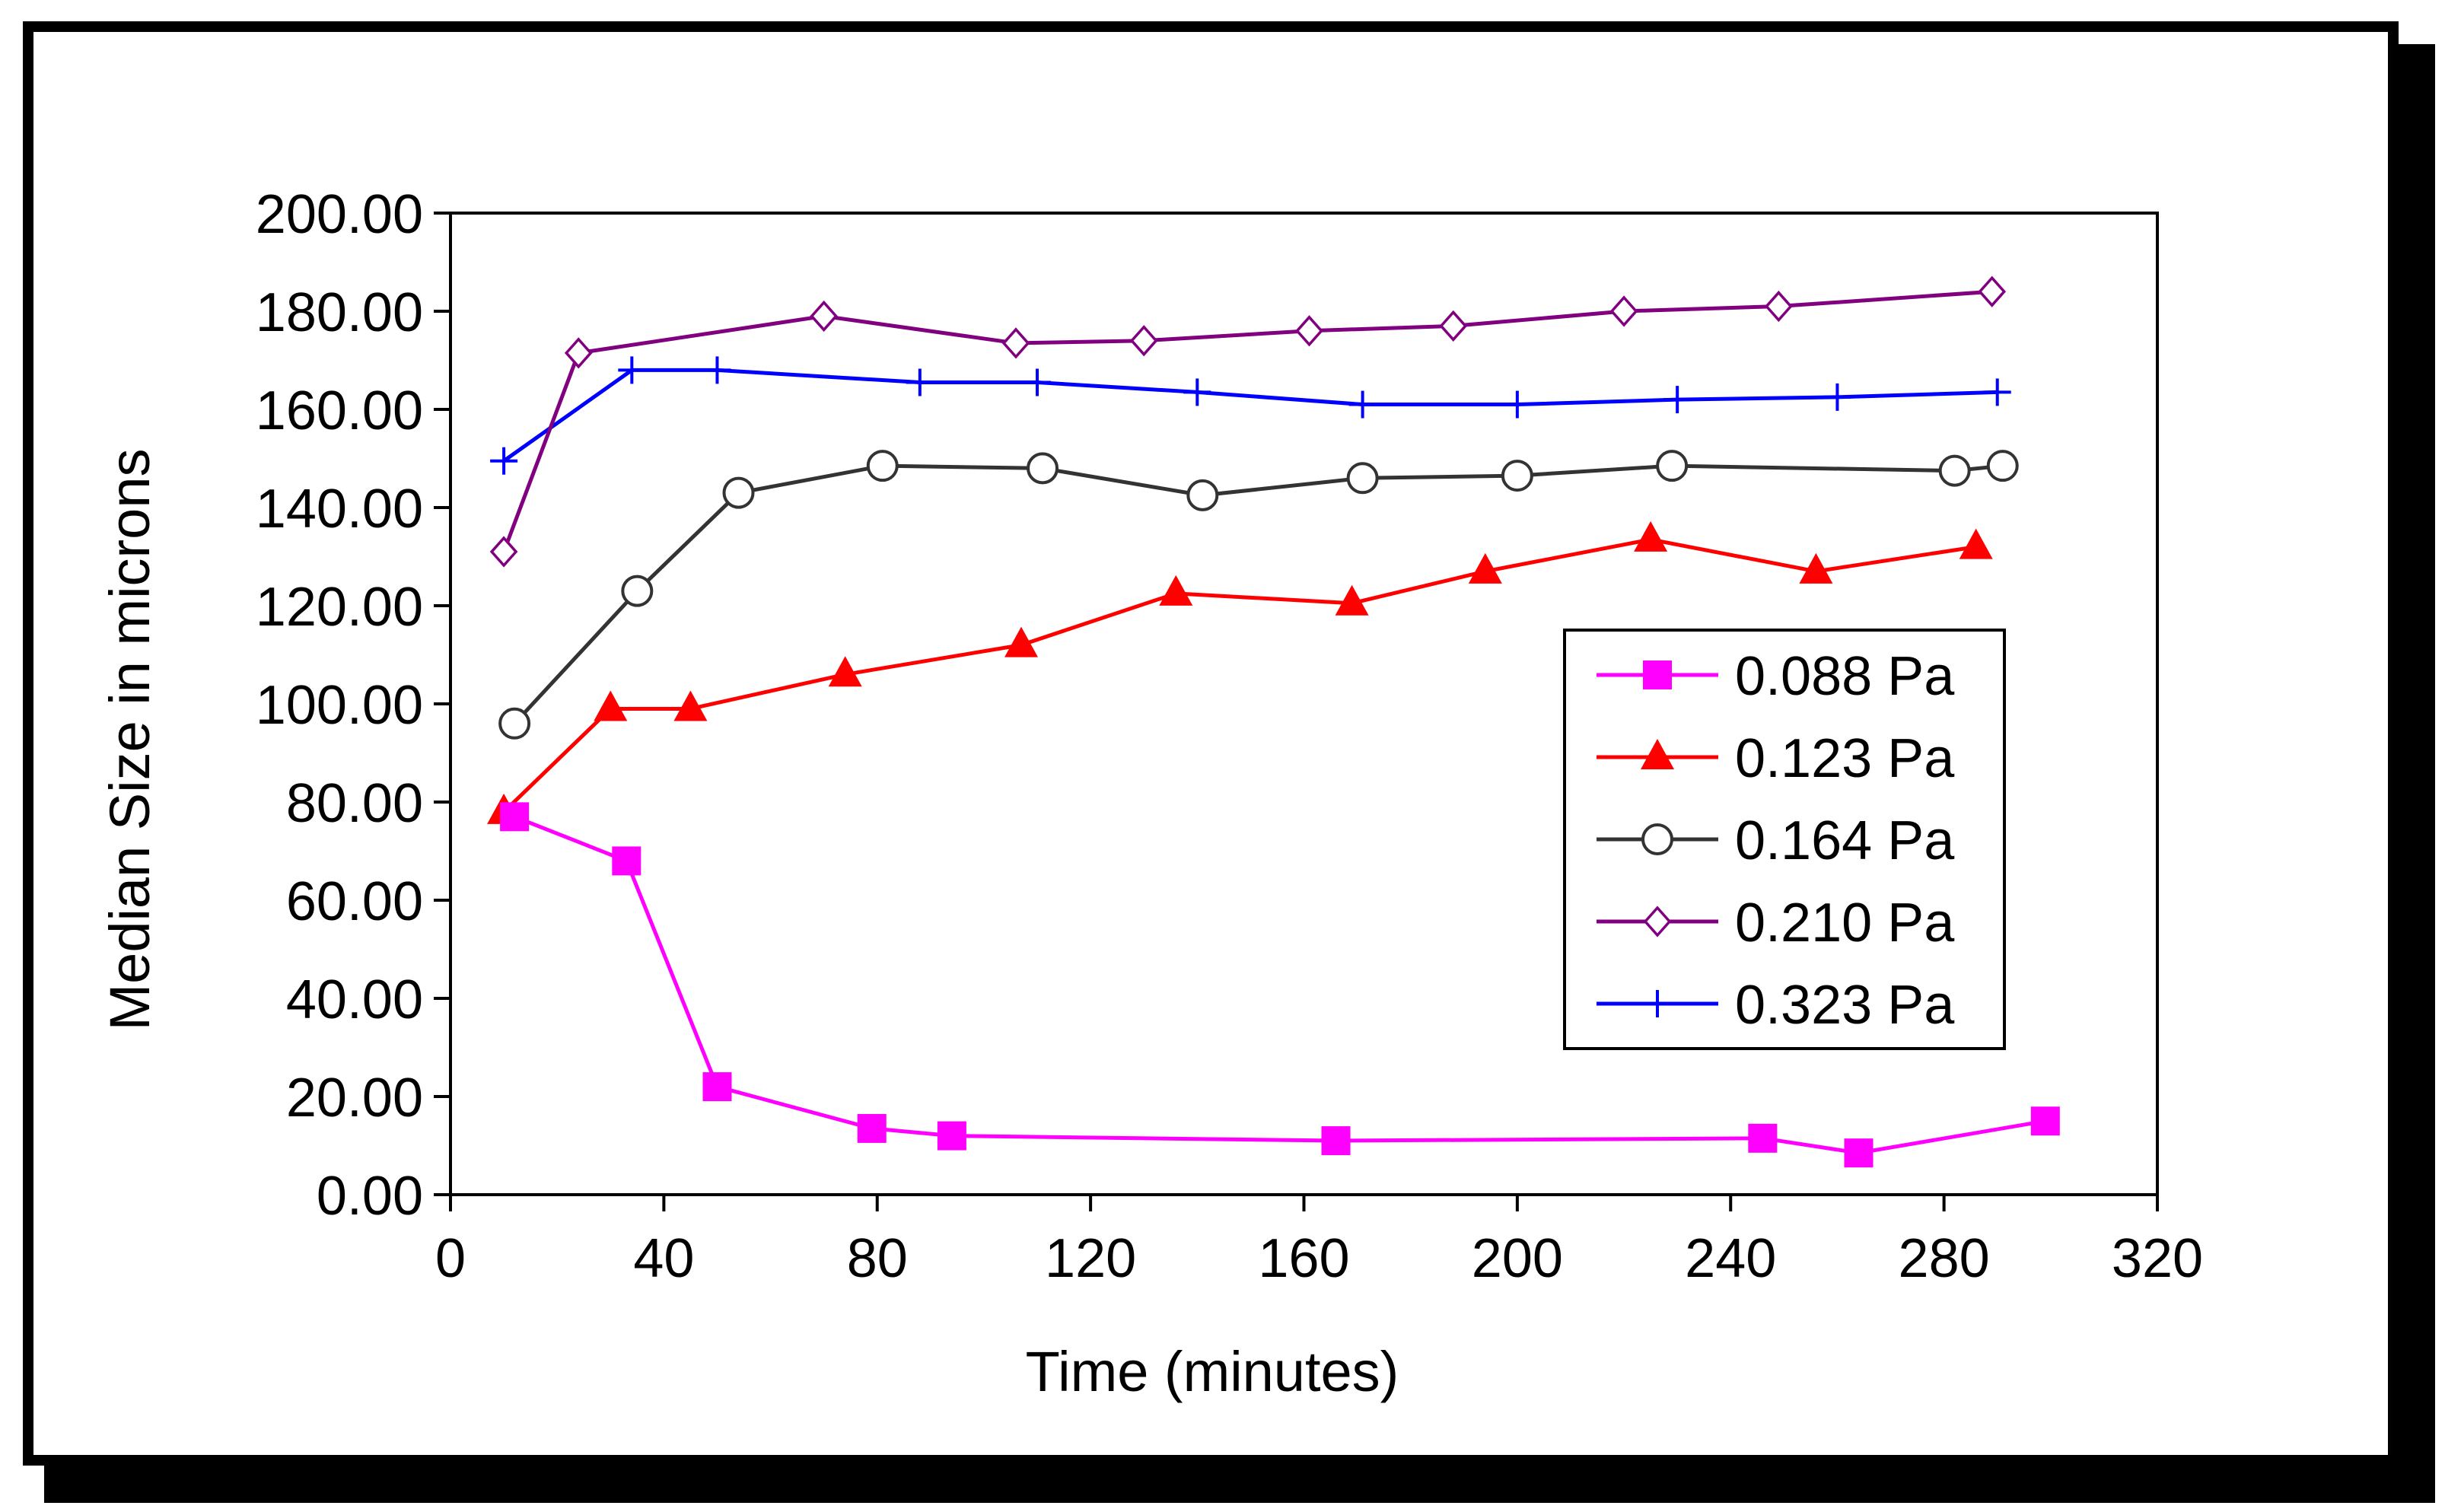  I want to click on x-tick-label: 320, so click(2157, 1258).